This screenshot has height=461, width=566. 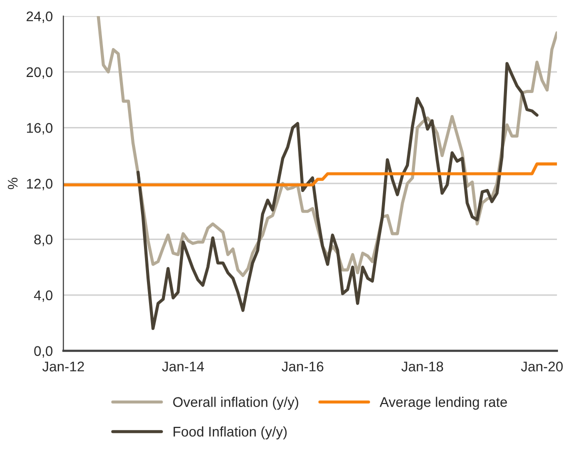 I want to click on y-tick-label: 0,0, so click(x=43, y=352).